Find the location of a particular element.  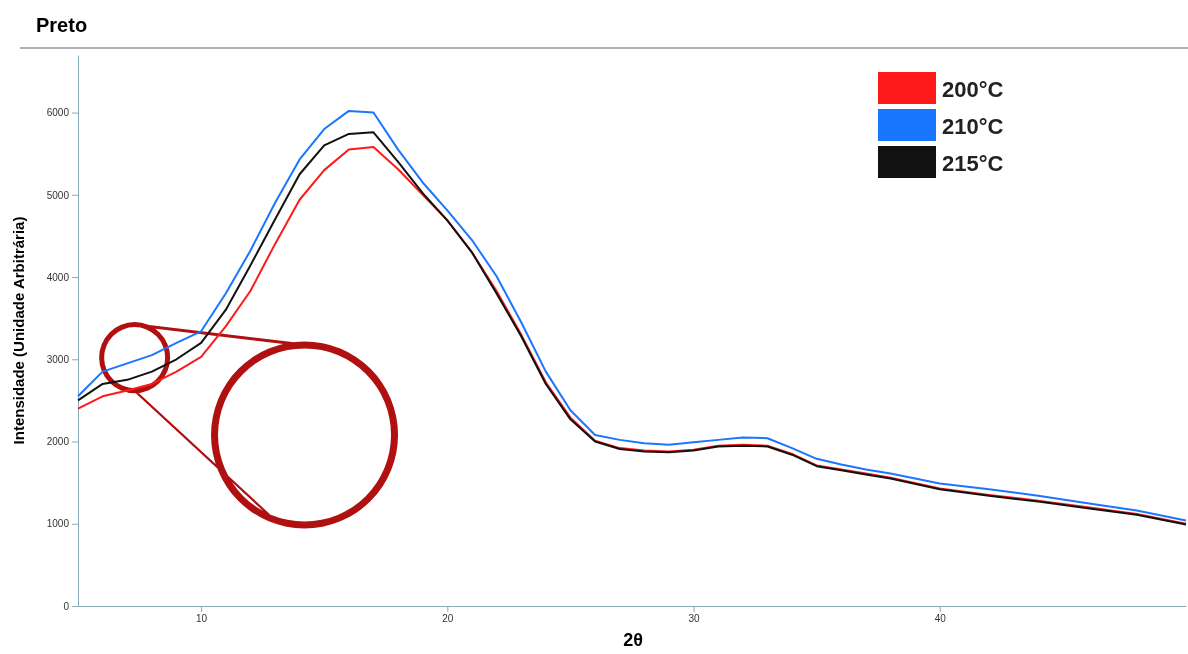

chart-title: Preto is located at coordinates (62, 25).